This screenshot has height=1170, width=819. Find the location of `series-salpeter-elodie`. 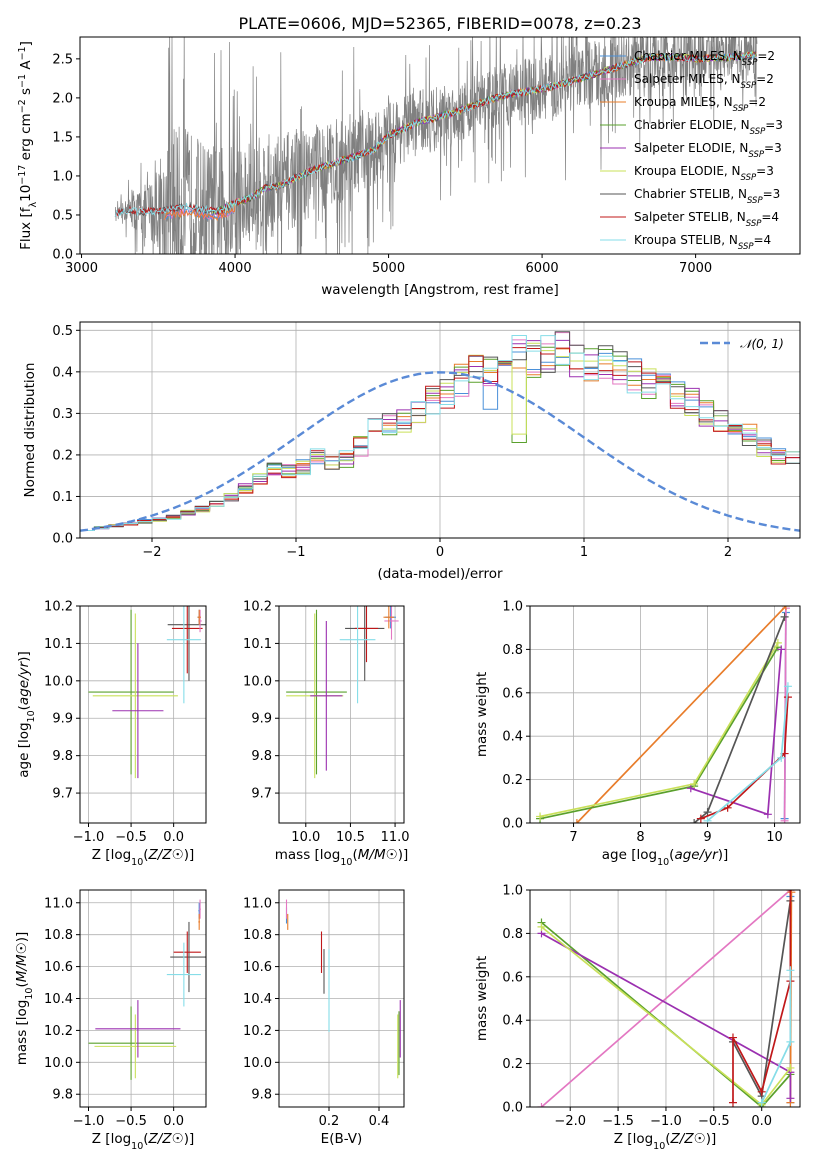

series-salpeter-elodie is located at coordinates (736, 732).